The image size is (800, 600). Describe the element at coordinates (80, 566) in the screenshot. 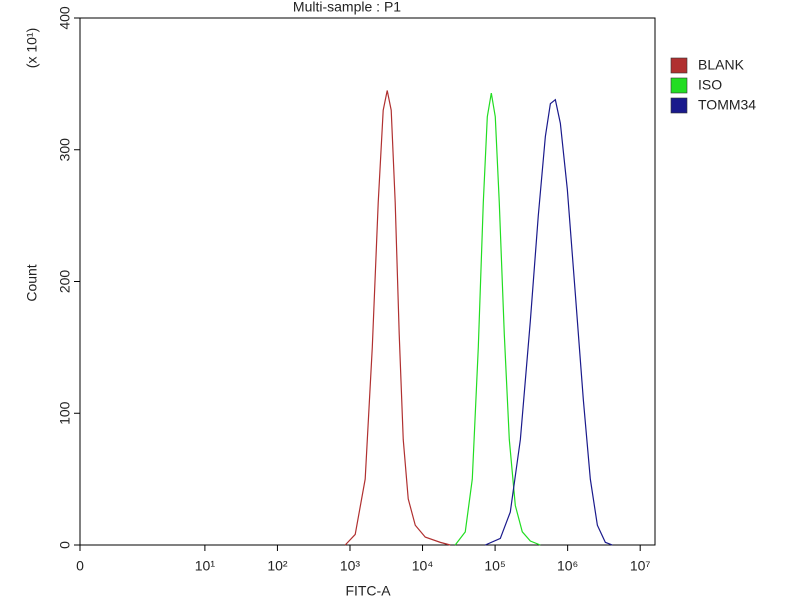

I see `x-tick-label: 0` at that location.